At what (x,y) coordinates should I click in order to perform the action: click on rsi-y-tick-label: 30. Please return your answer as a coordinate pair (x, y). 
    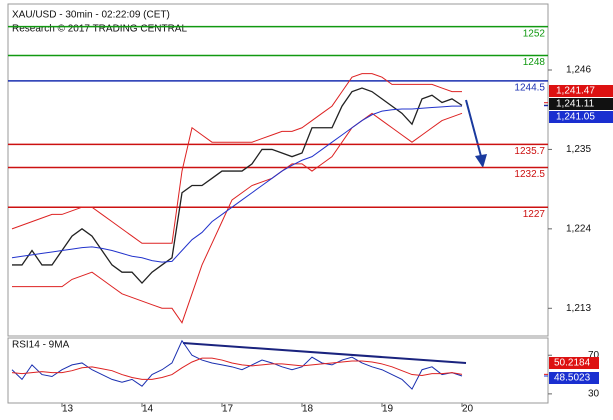
    Looking at the image, I should click on (594, 394).